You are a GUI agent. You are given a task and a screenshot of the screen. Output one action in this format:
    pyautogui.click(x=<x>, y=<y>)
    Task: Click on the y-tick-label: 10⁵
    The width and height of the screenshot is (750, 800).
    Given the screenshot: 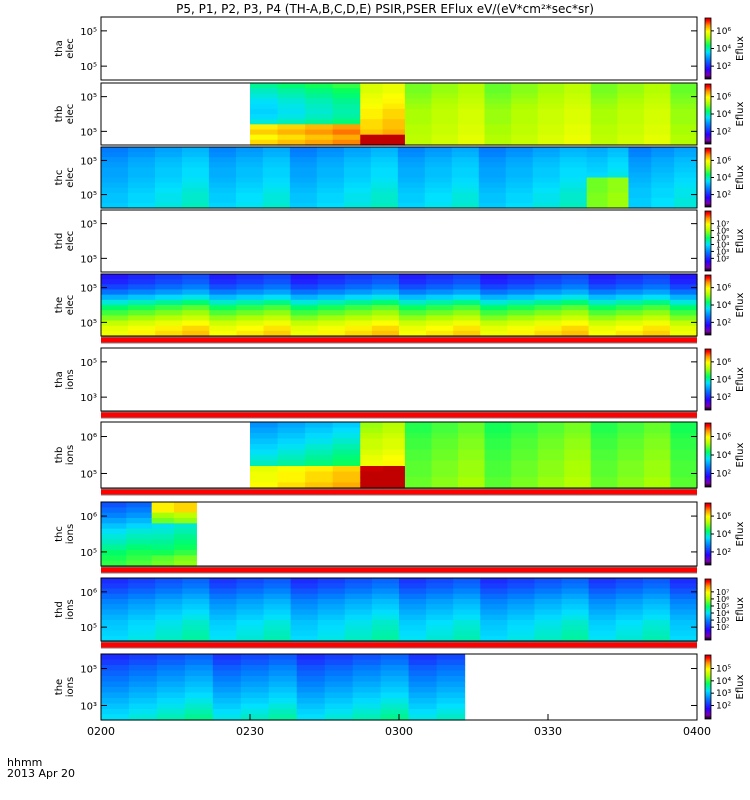 What is the action you would take?
    pyautogui.click(x=88, y=32)
    